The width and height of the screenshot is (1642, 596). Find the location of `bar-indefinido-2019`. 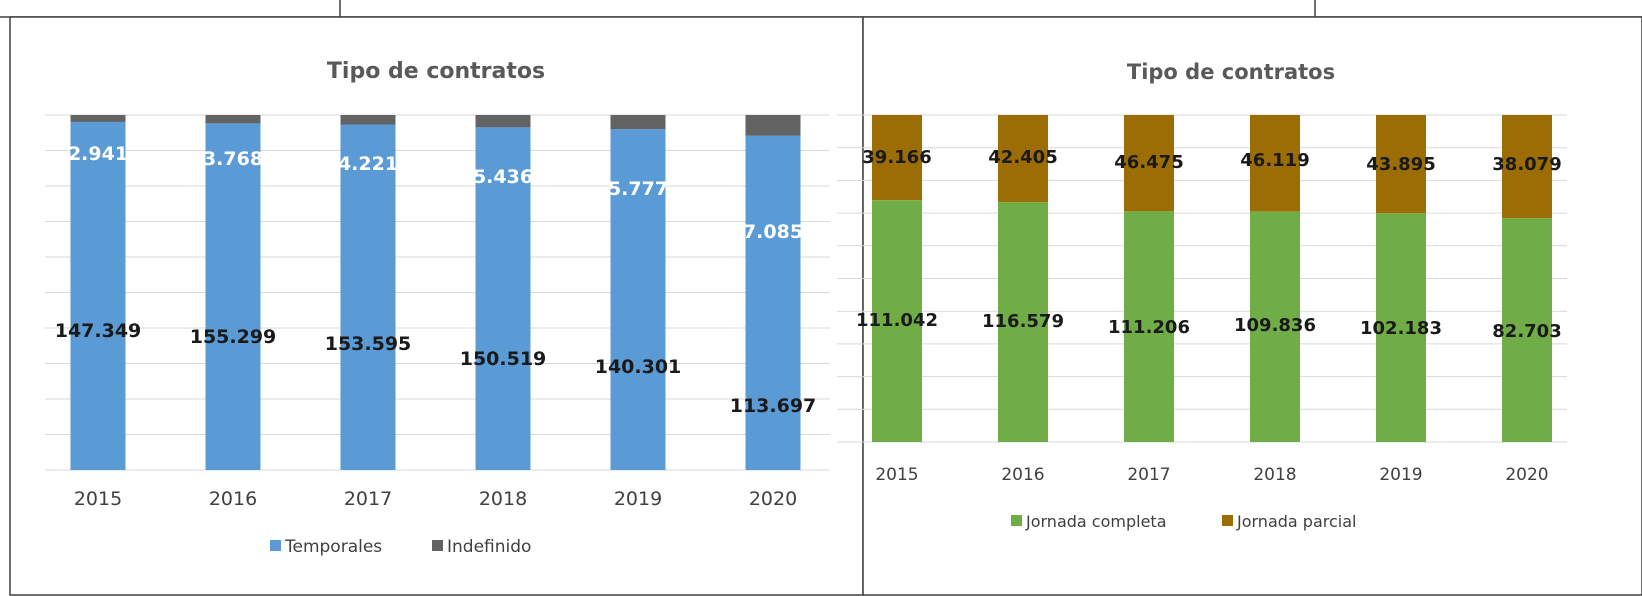

bar-indefinido-2019 is located at coordinates (638, 122).